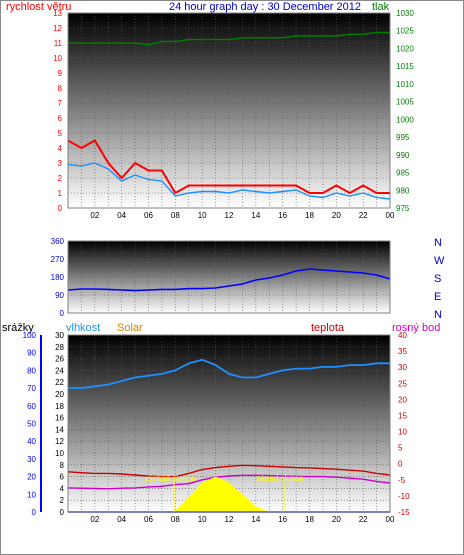 Image resolution: width=464 pixels, height=555 pixels. Describe the element at coordinates (59, 370) in the screenshot. I see `solar-tick-label: 24` at that location.